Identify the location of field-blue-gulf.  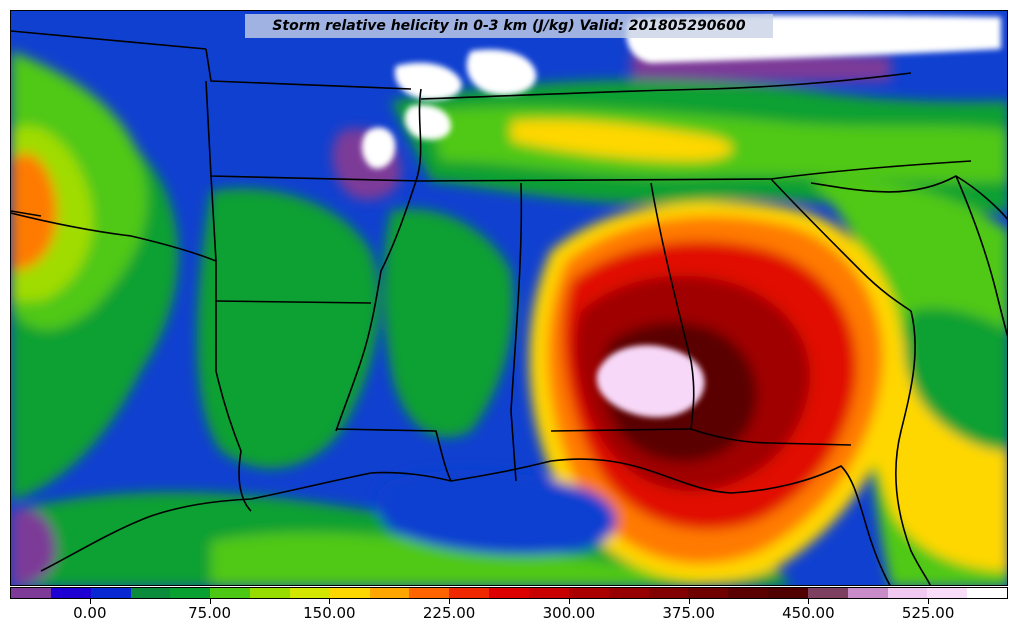
(496, 512).